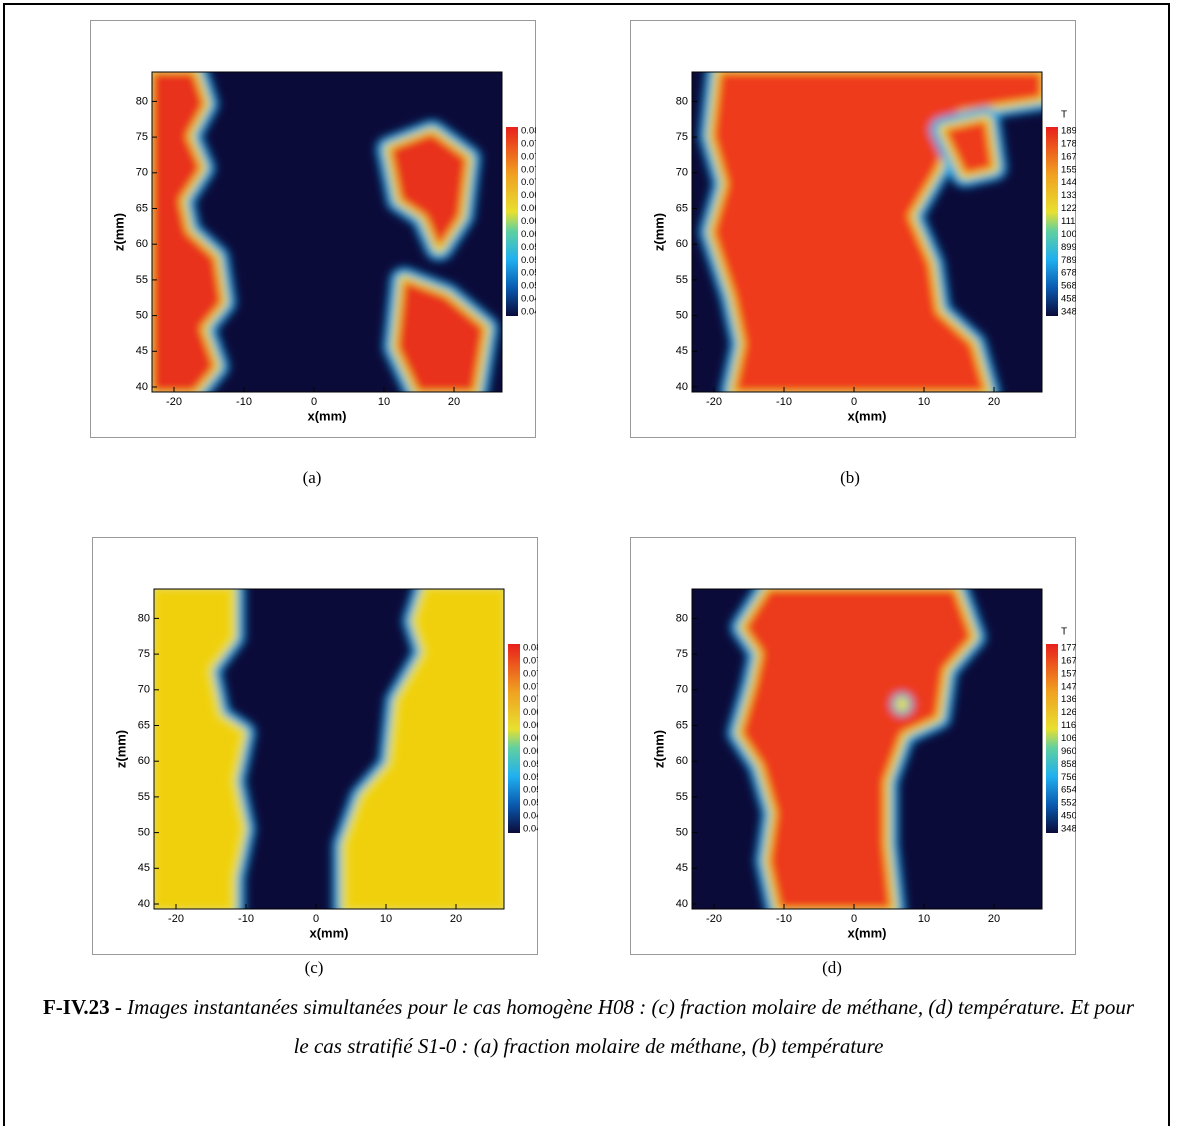  I want to click on colorbar-label: 1165, so click(1068, 725).